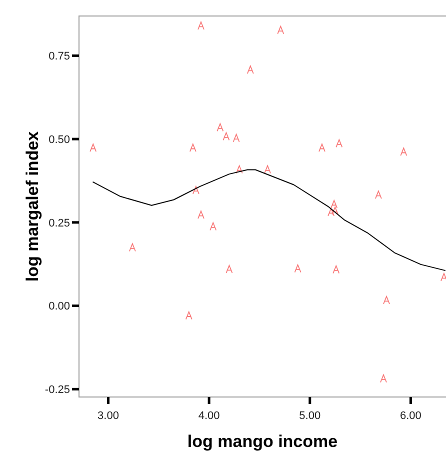 This screenshot has height=453, width=446. What do you see at coordinates (59, 140) in the screenshot?
I see `y-tick-label: 0.50` at bounding box center [59, 140].